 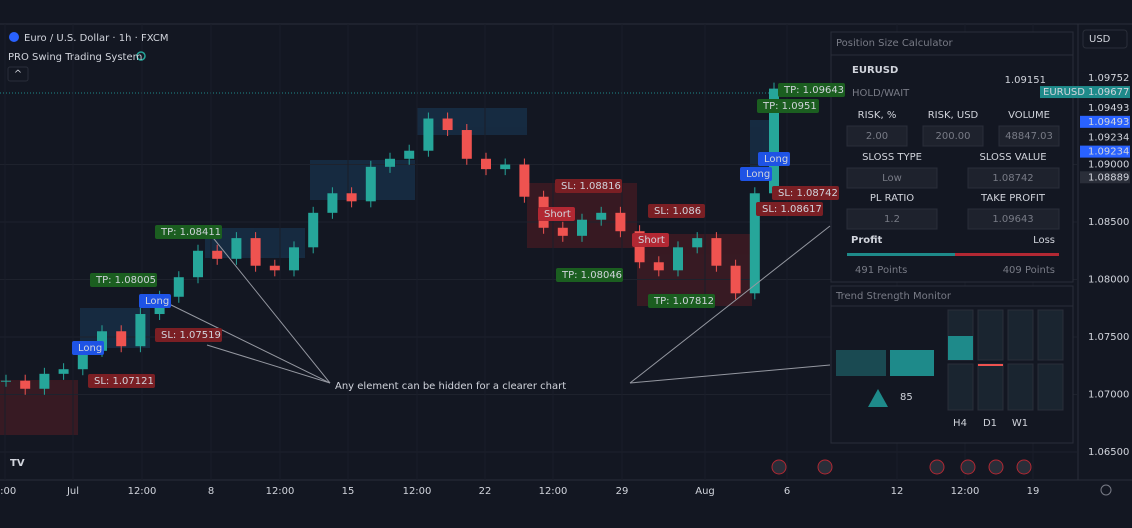 I want to click on trade-label: SL: 1.08742, so click(x=808, y=193).